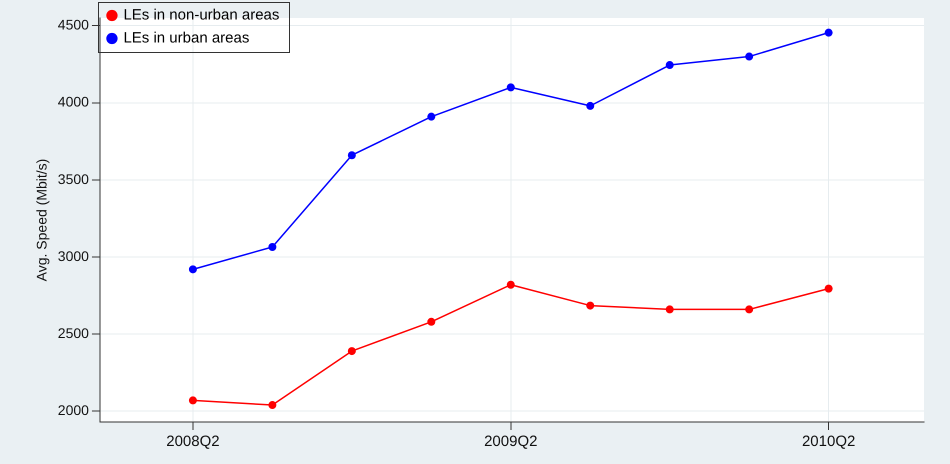  Describe the element at coordinates (186, 38) in the screenshot. I see `legend-label: LEs in urban areas` at that location.